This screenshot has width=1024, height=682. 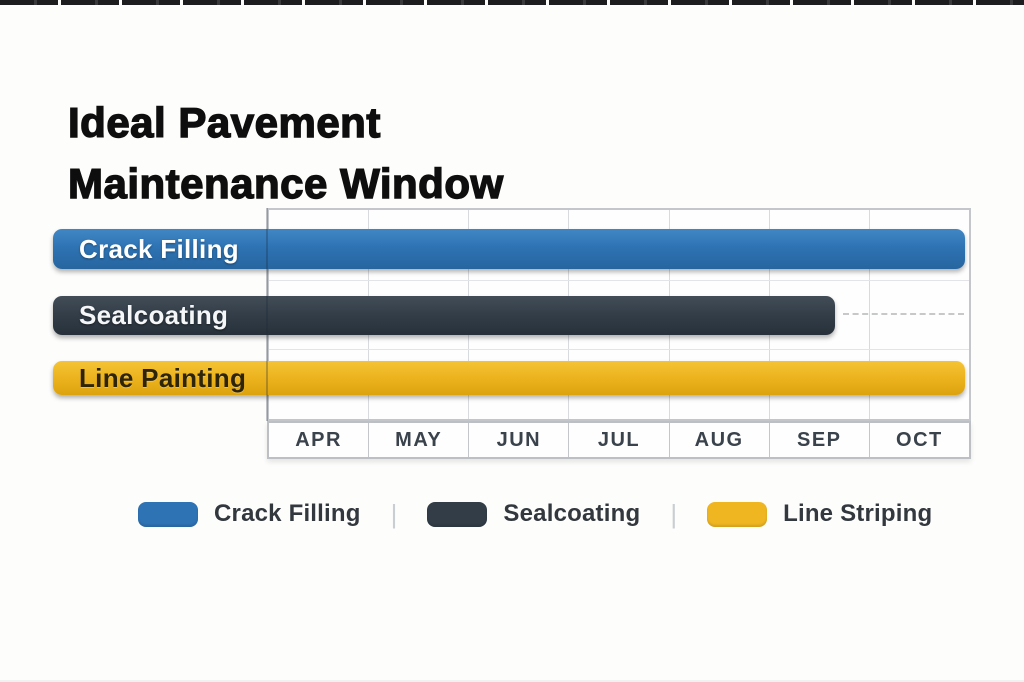 I want to click on axis-tick-jul: JUL, so click(x=619, y=440).